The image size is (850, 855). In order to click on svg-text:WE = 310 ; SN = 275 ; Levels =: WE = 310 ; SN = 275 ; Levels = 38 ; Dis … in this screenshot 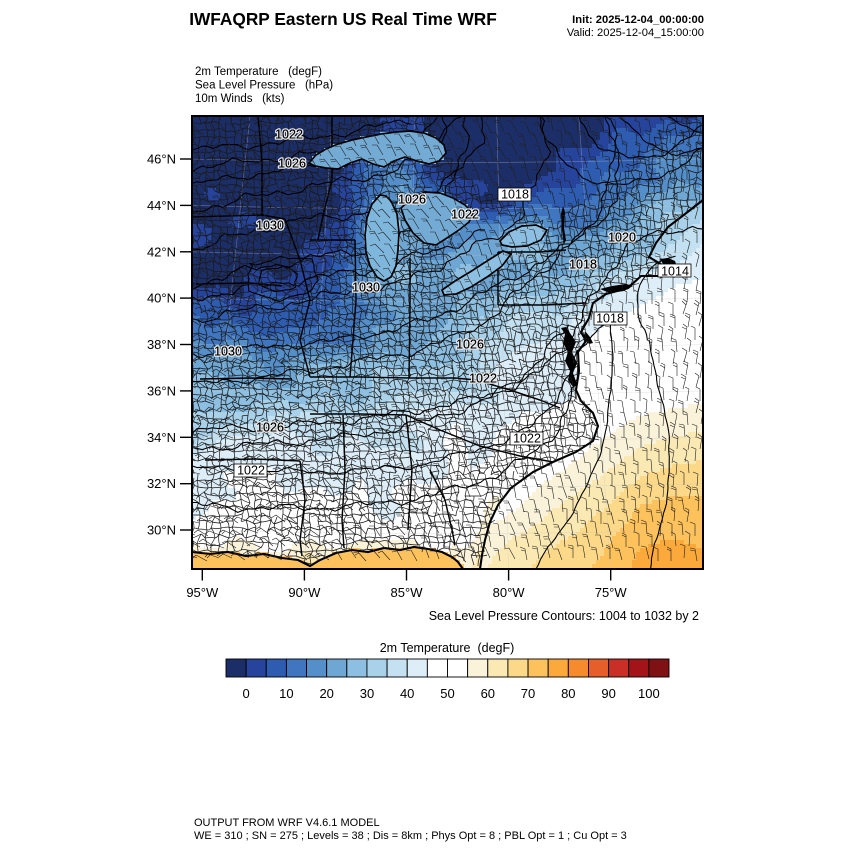, I will do `click(410, 836)`.